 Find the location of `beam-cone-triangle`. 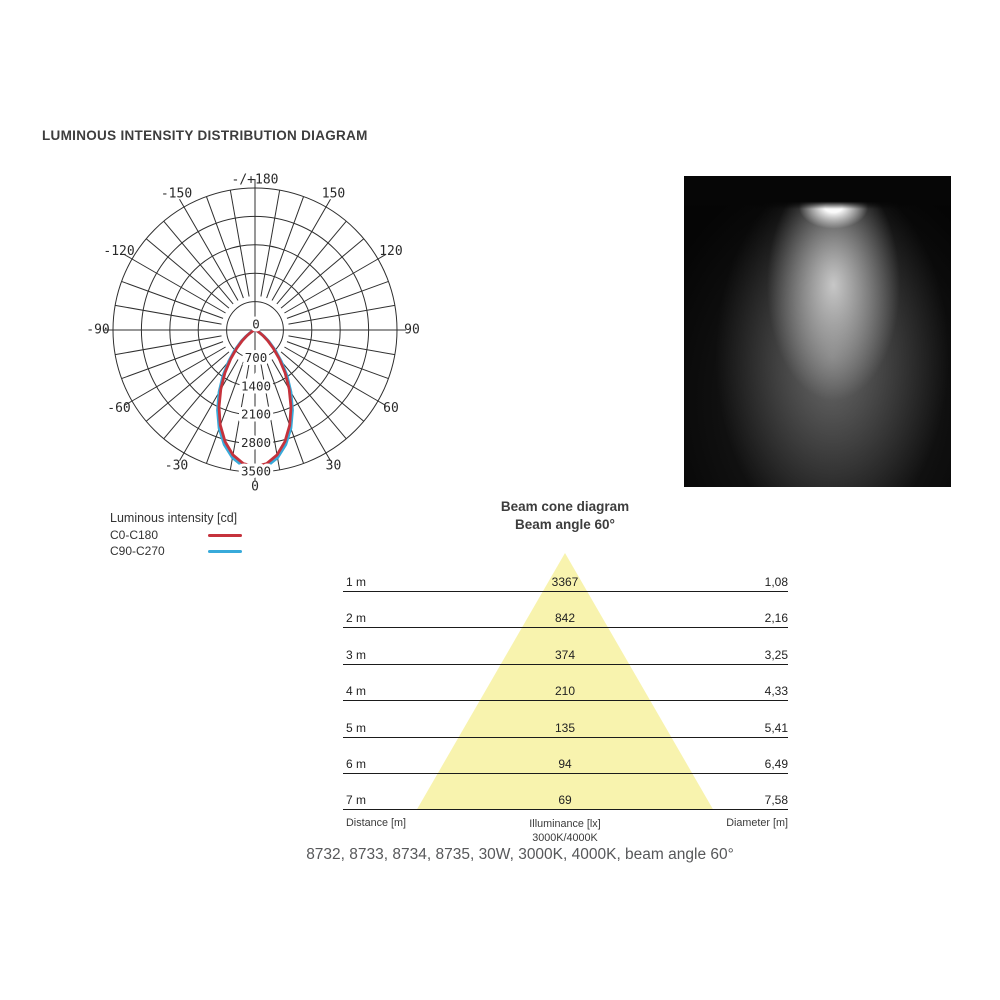

beam-cone-triangle is located at coordinates (565, 681).